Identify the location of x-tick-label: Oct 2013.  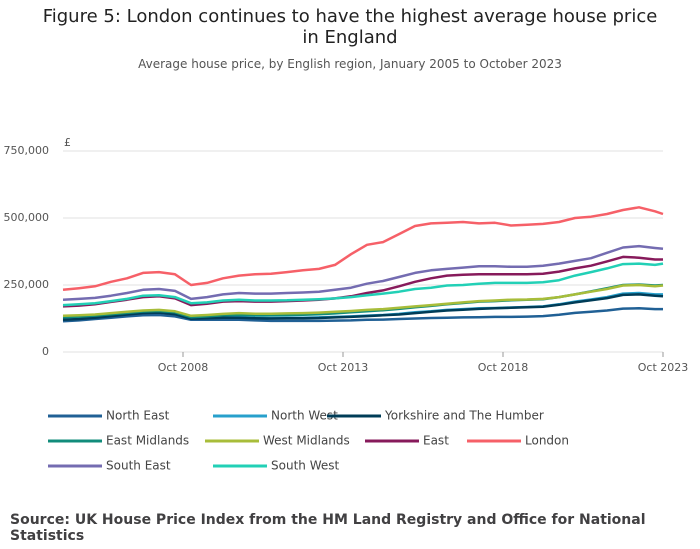
(343, 367).